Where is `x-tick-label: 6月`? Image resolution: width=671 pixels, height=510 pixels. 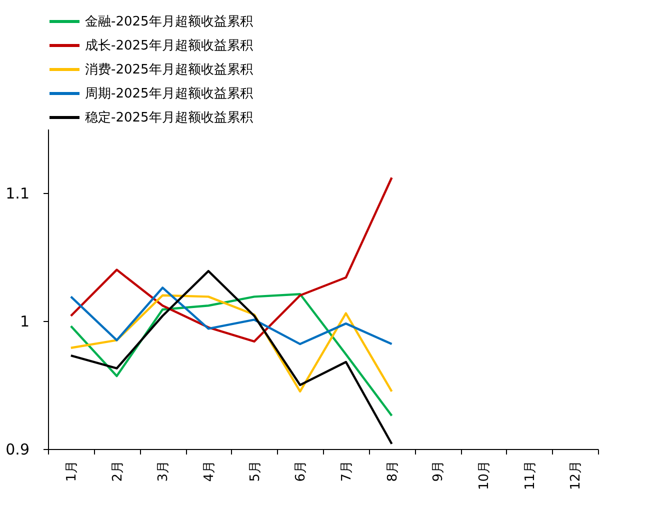
x-tick-label: 6月 is located at coordinates (301, 471).